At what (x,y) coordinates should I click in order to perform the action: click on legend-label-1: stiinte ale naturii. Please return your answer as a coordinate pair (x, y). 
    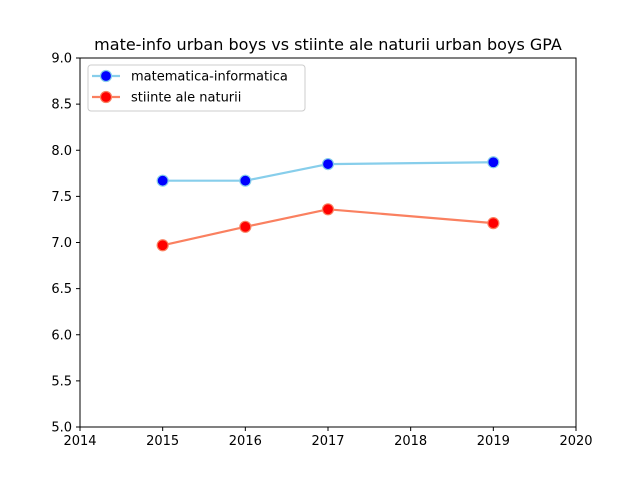
    Looking at the image, I should click on (186, 98).